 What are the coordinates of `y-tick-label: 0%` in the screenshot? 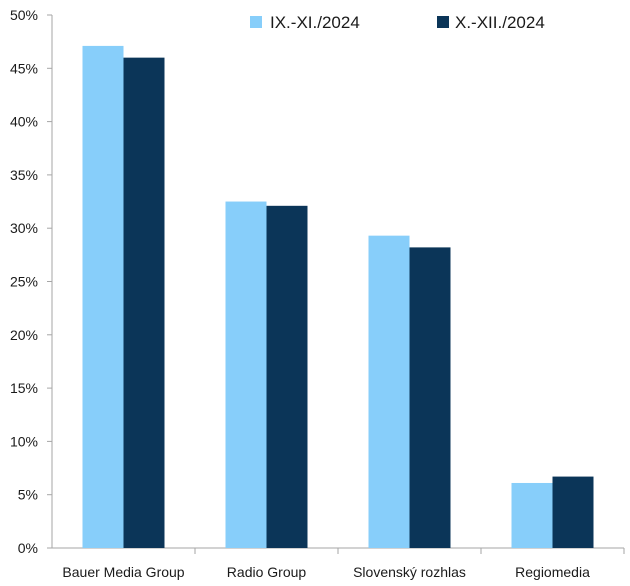 It's located at (28, 548).